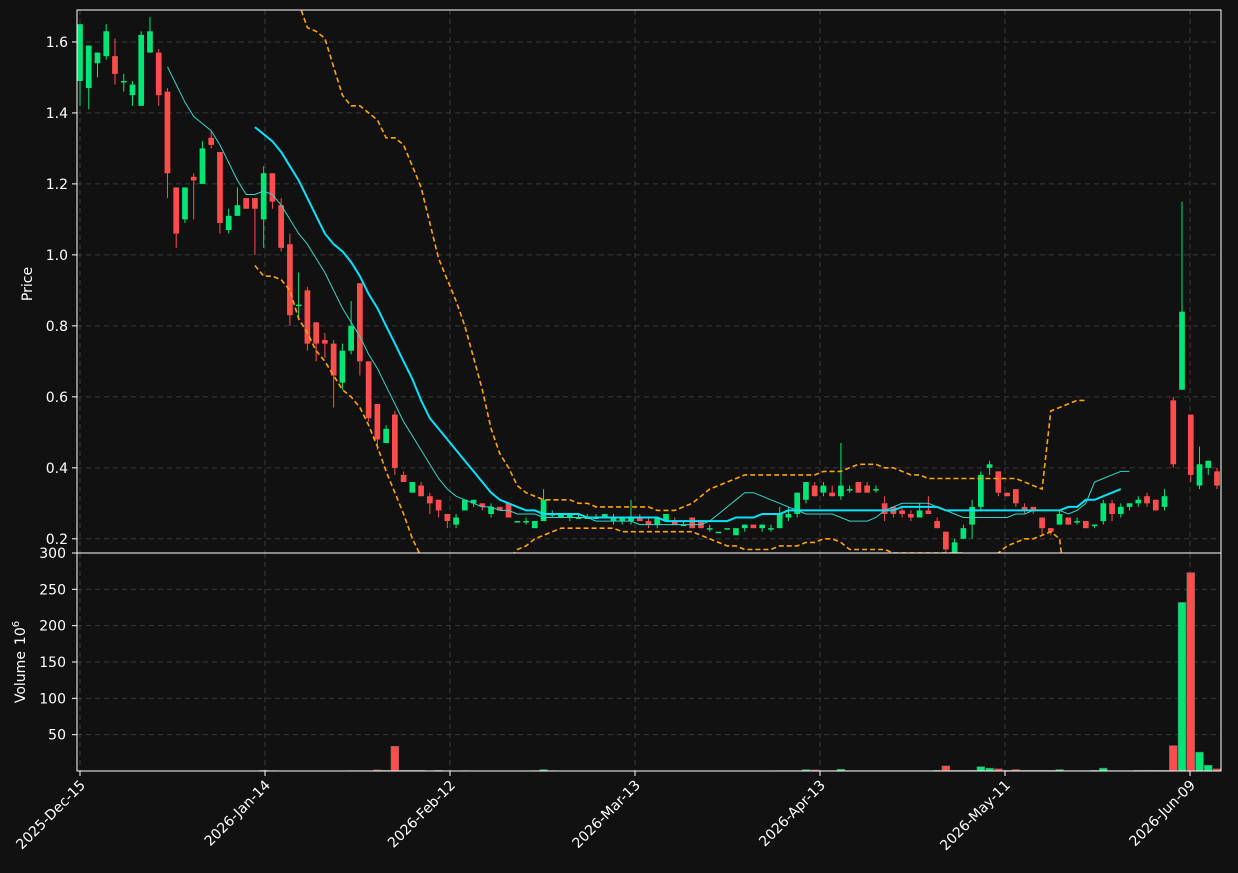 Image resolution: width=1238 pixels, height=873 pixels. What do you see at coordinates (57, 398) in the screenshot?
I see `price-tick-label: 0.6` at bounding box center [57, 398].